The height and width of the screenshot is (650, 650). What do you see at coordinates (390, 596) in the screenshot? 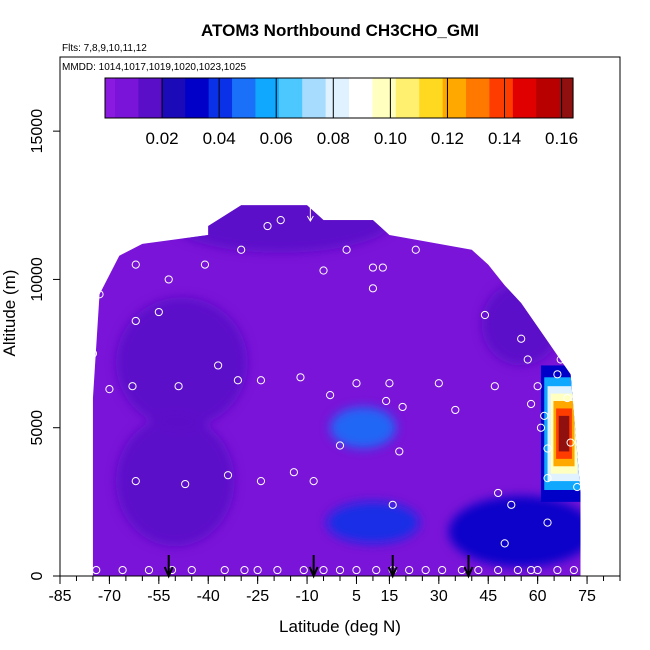
I see `x-tick-label: 15` at bounding box center [390, 596].